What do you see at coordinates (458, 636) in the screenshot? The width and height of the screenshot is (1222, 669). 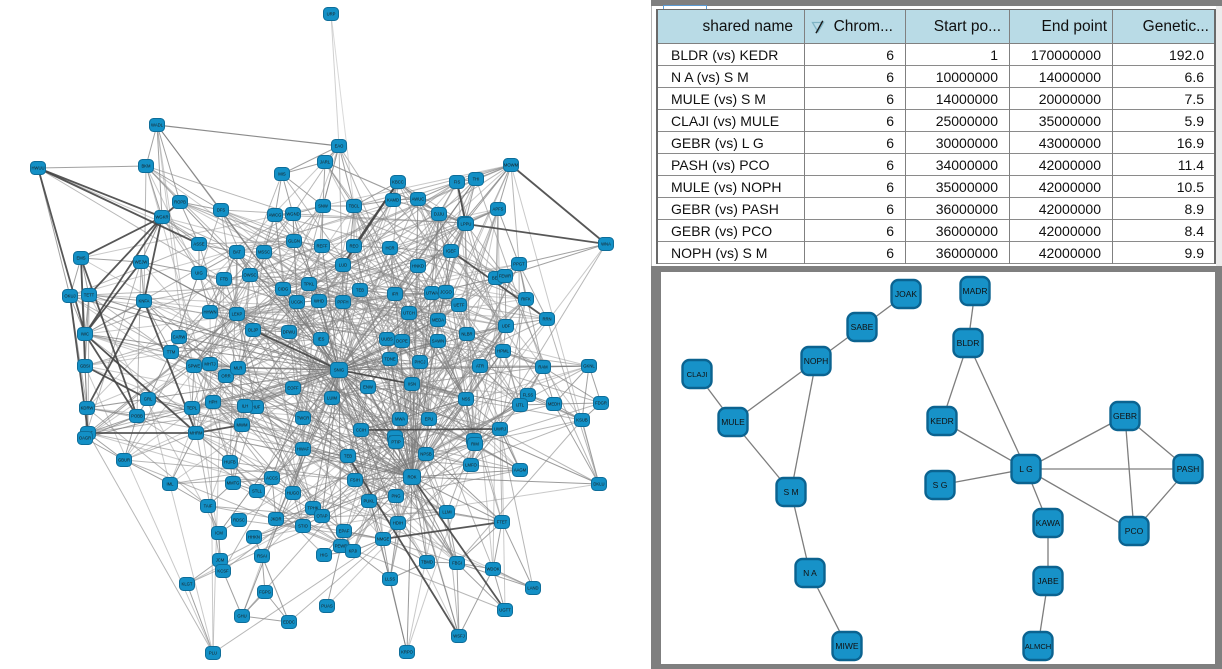 I see `svg-text: WSFJ` at bounding box center [458, 636].